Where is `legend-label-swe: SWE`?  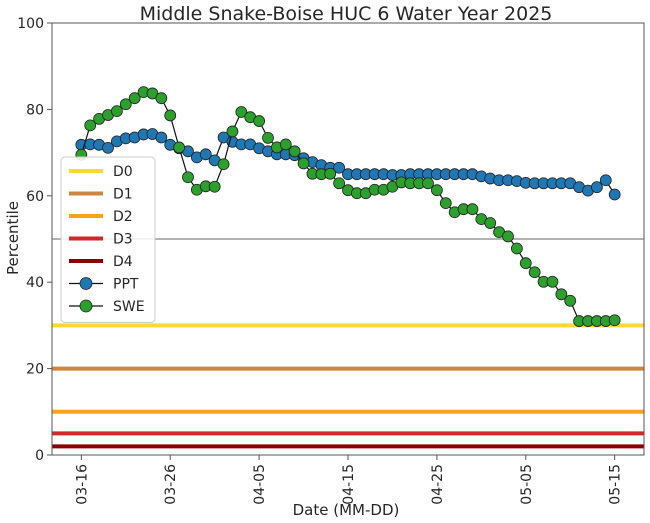
legend-label-swe: SWE is located at coordinates (129, 307).